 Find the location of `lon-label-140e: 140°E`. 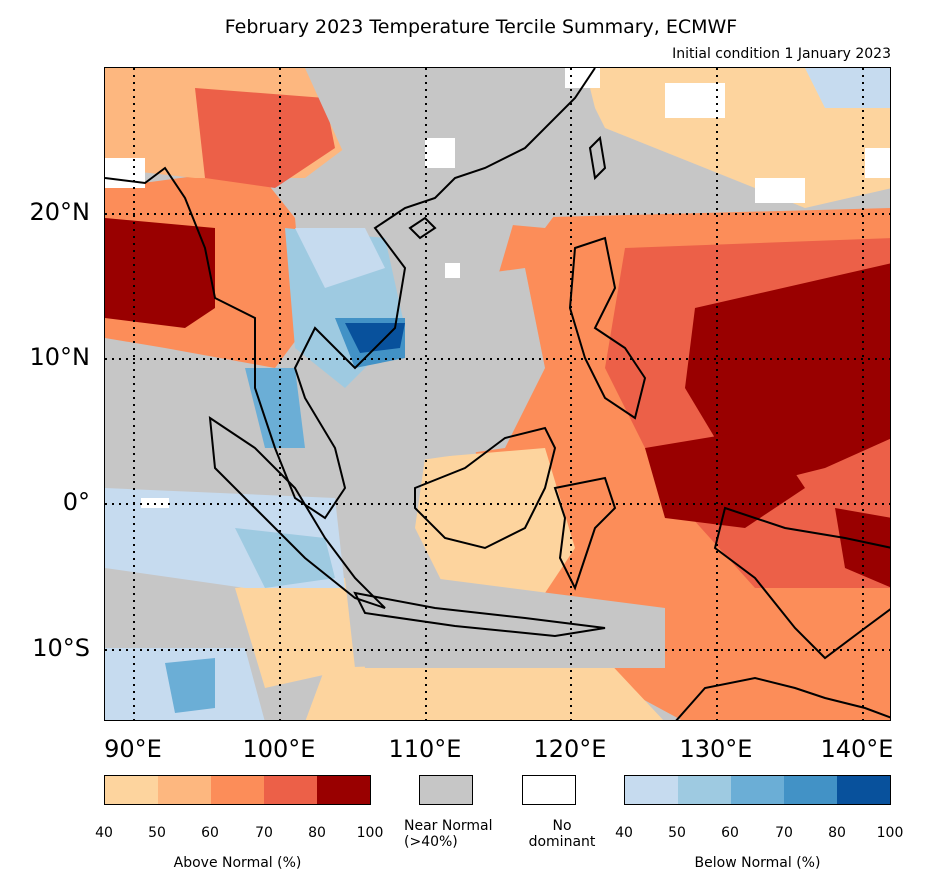

lon-label-140e: 140°E is located at coordinates (857, 749).